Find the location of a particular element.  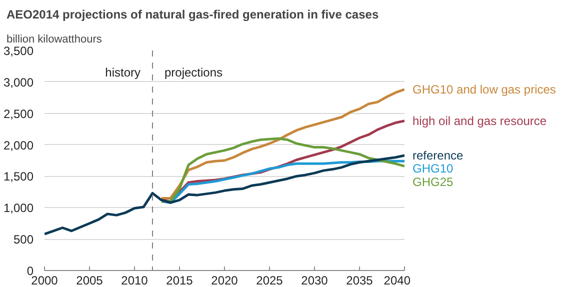

x-tick-label: 2015 is located at coordinates (180, 280).